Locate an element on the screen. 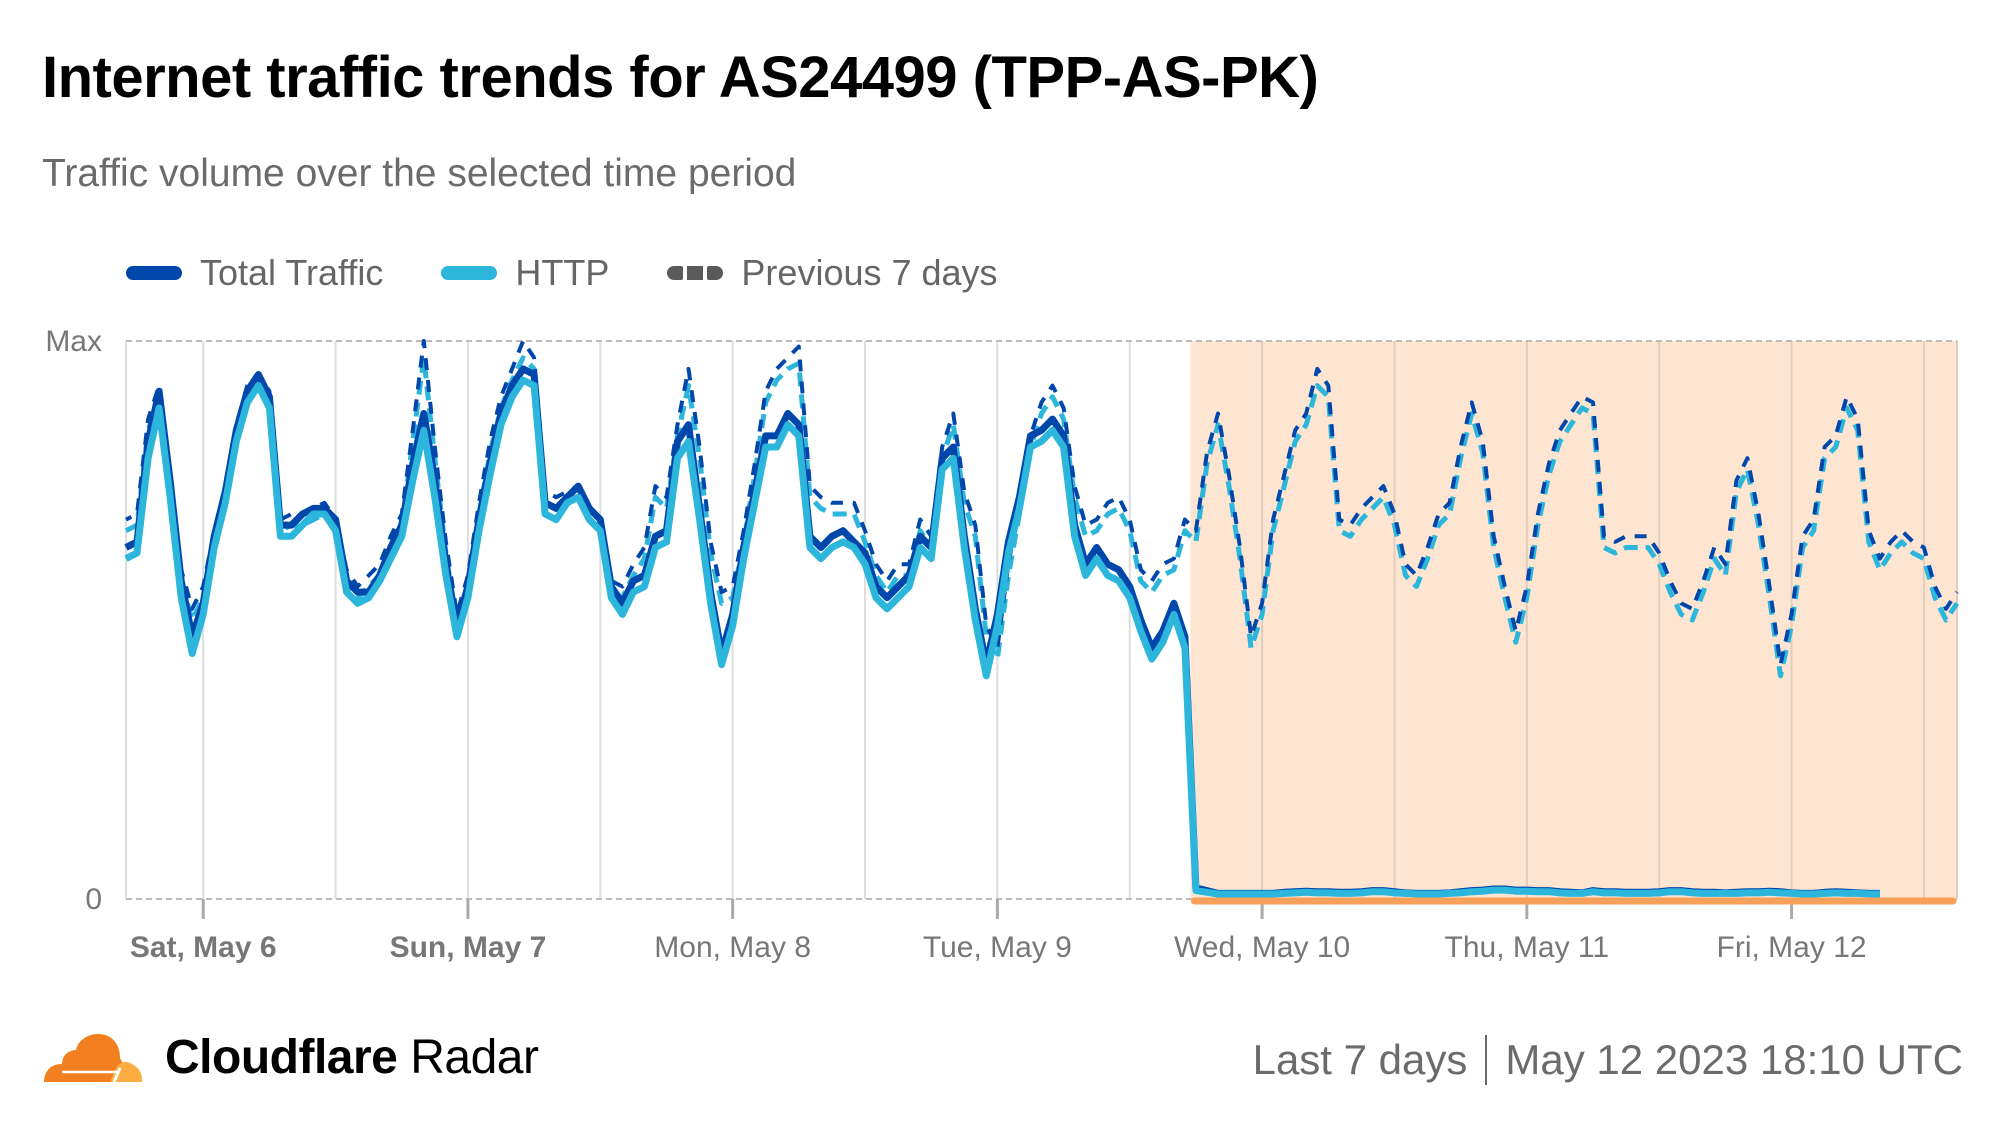  x-tick-label: Sun, May 7 is located at coordinates (468, 947).